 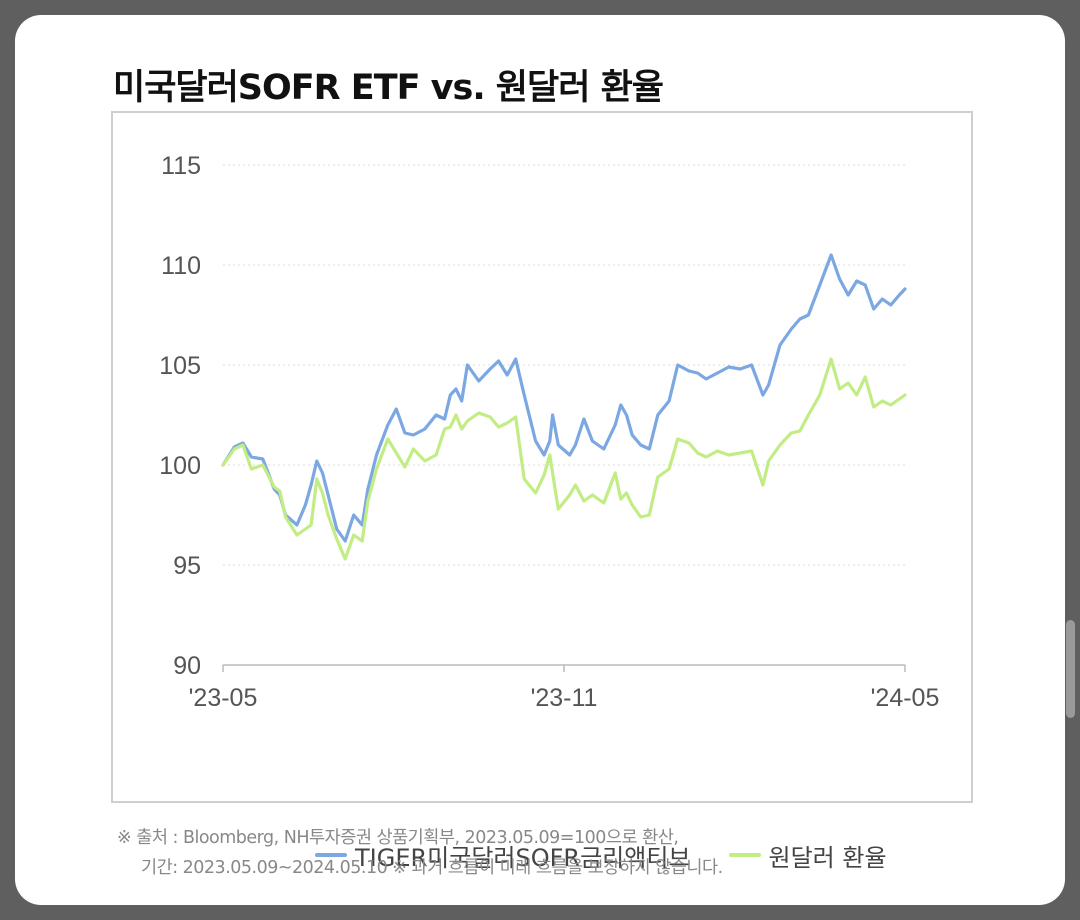 What do you see at coordinates (1070, 669) in the screenshot?
I see `scrollbar-thumb` at bounding box center [1070, 669].